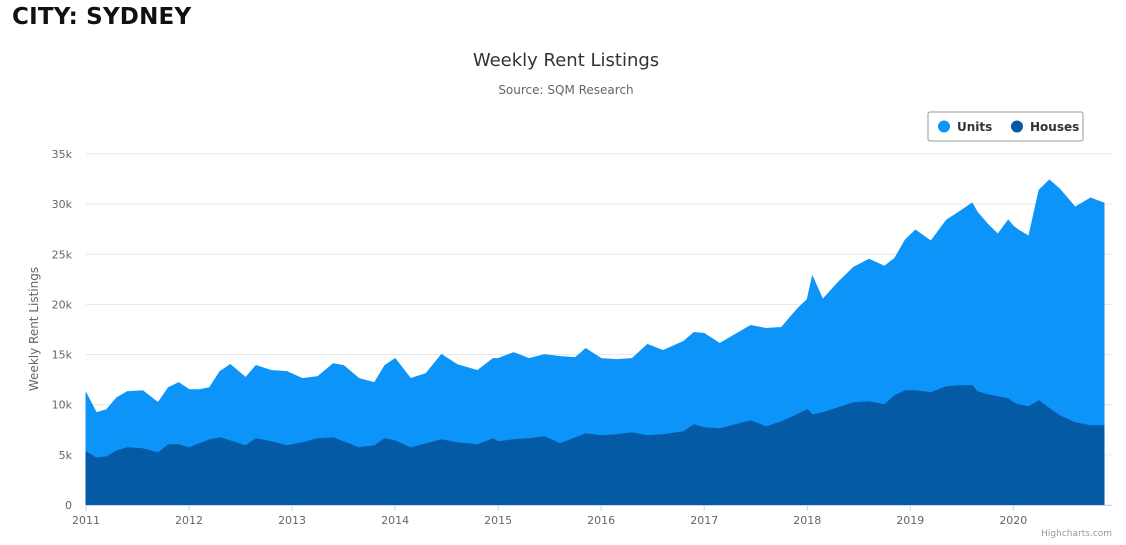 The height and width of the screenshot is (545, 1126). Describe the element at coordinates (86, 520) in the screenshot. I see `x-tick-label: 2011` at that location.